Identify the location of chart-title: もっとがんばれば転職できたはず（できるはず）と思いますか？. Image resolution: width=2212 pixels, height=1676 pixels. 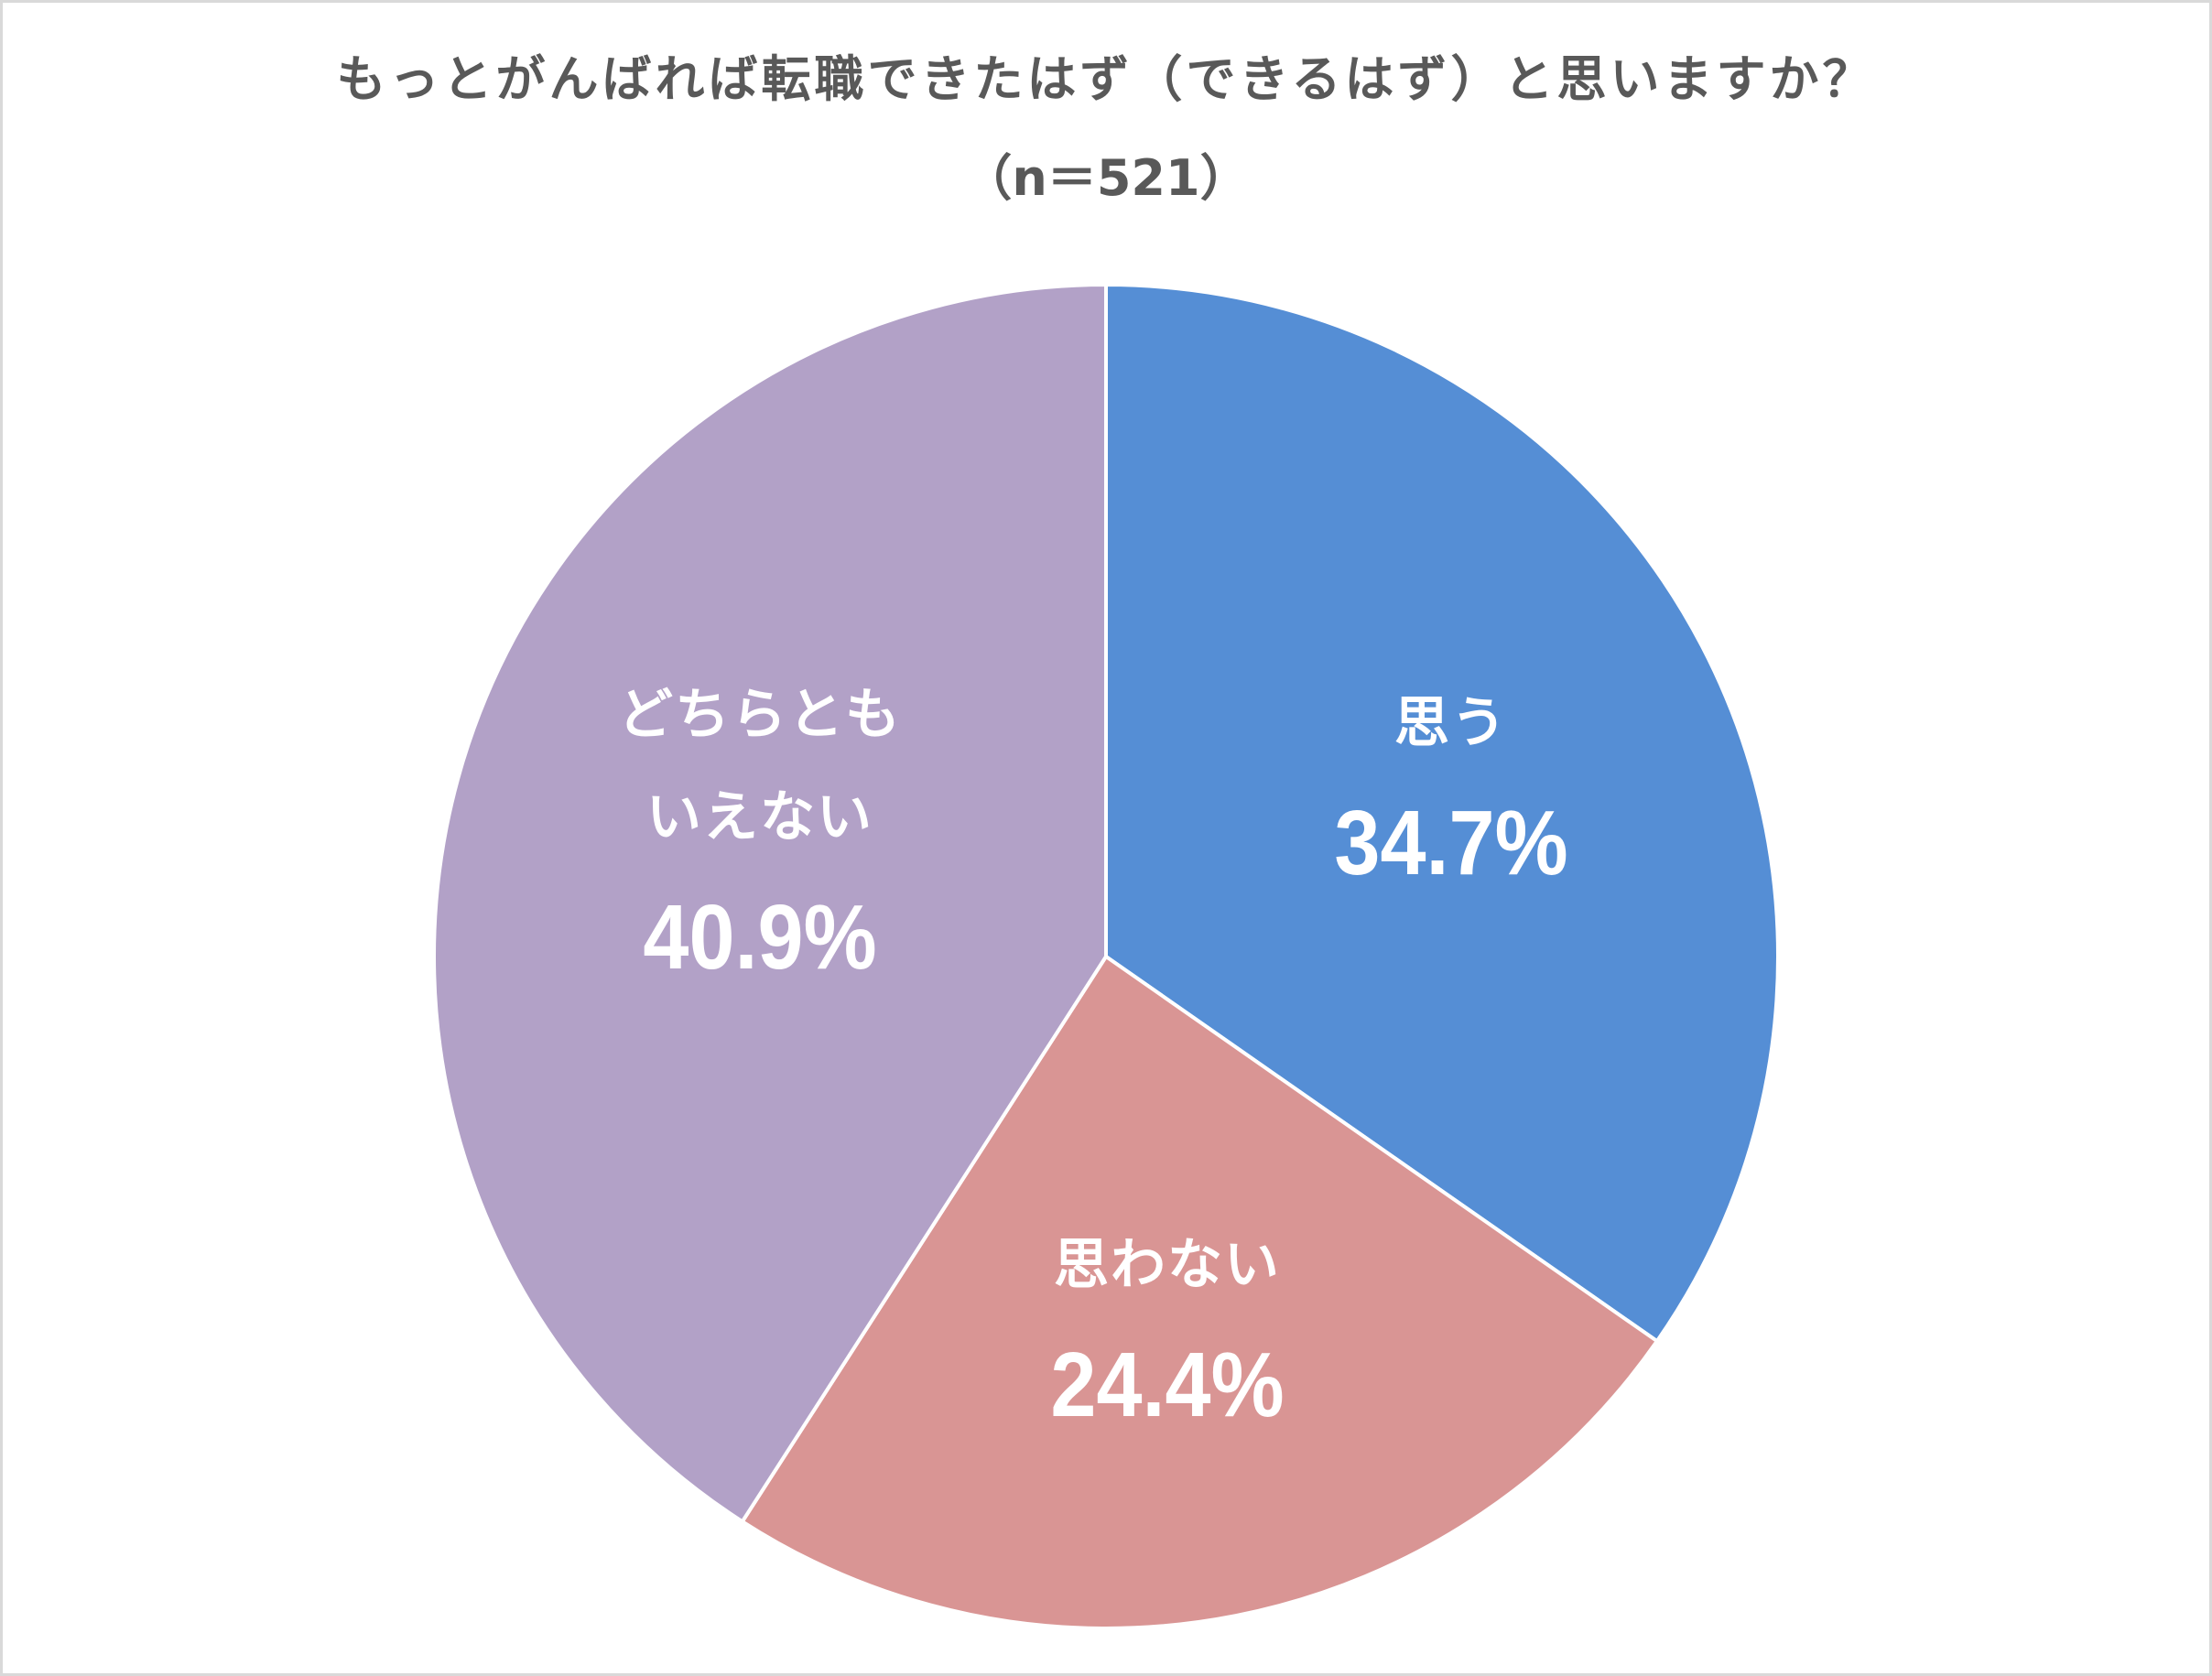
(1106, 79).